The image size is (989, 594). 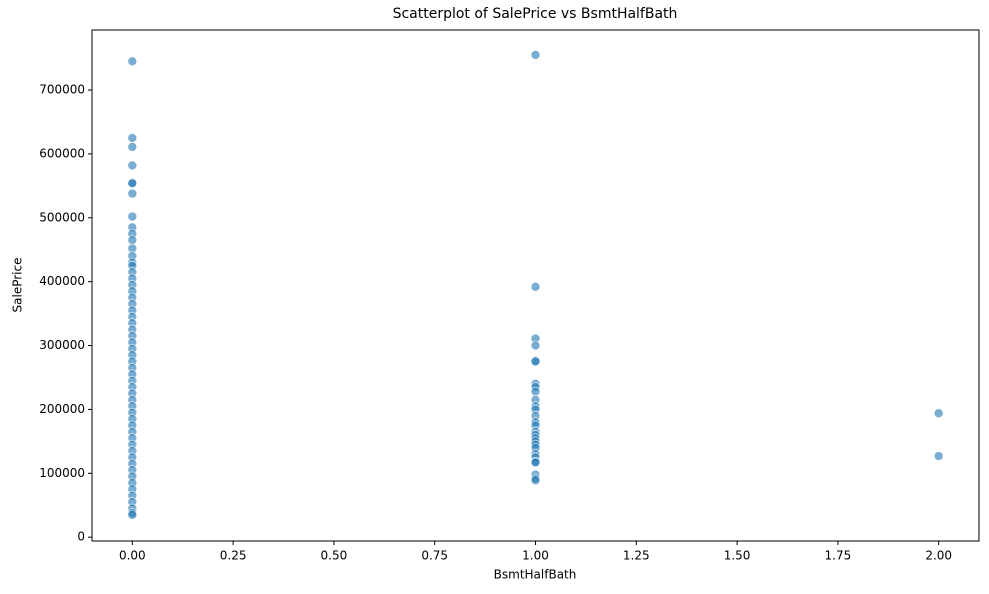 I want to click on x-tick-label: 0.25, so click(x=233, y=556).